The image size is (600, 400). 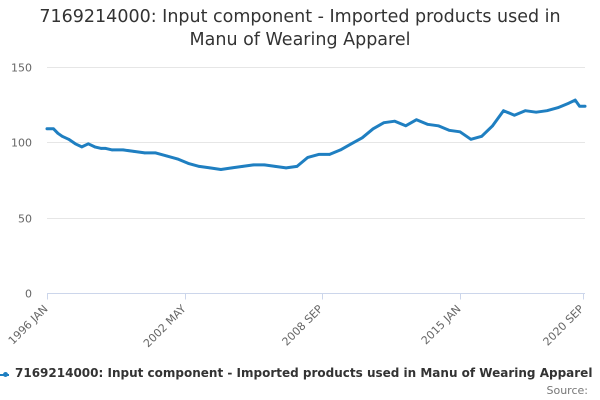 What do you see at coordinates (564, 325) in the screenshot?
I see `x-tick-label-4: 2020 SEP` at bounding box center [564, 325].